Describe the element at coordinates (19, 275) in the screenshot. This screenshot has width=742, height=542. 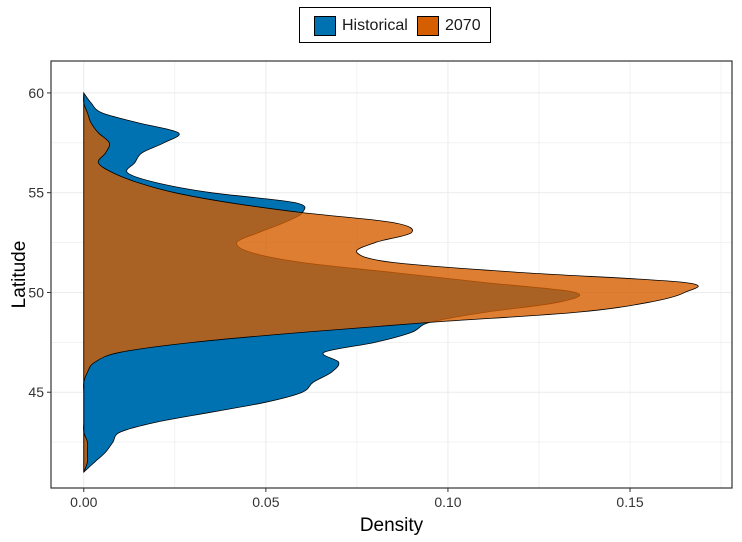
I see `y-axis-title: Latitude` at that location.